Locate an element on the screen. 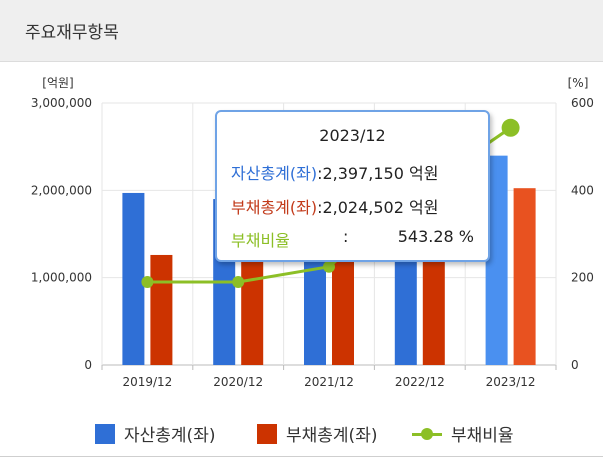 Image resolution: width=603 pixels, height=467 pixels. tooltip-ratio-value: 543.28 % is located at coordinates (435, 236).